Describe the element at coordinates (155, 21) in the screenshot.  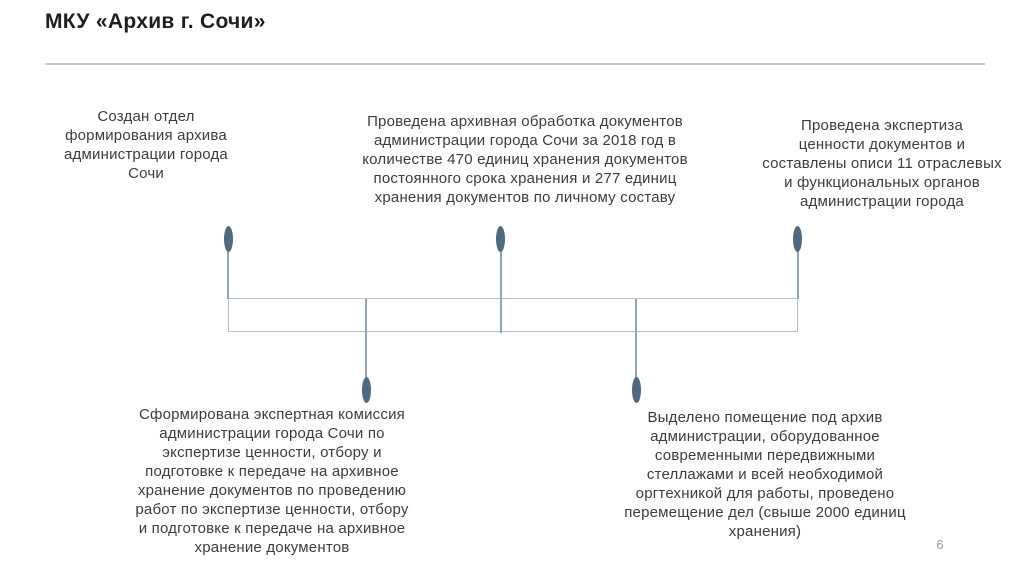
I see `slide-title: МКУ «Архив г. Сочи»` at that location.